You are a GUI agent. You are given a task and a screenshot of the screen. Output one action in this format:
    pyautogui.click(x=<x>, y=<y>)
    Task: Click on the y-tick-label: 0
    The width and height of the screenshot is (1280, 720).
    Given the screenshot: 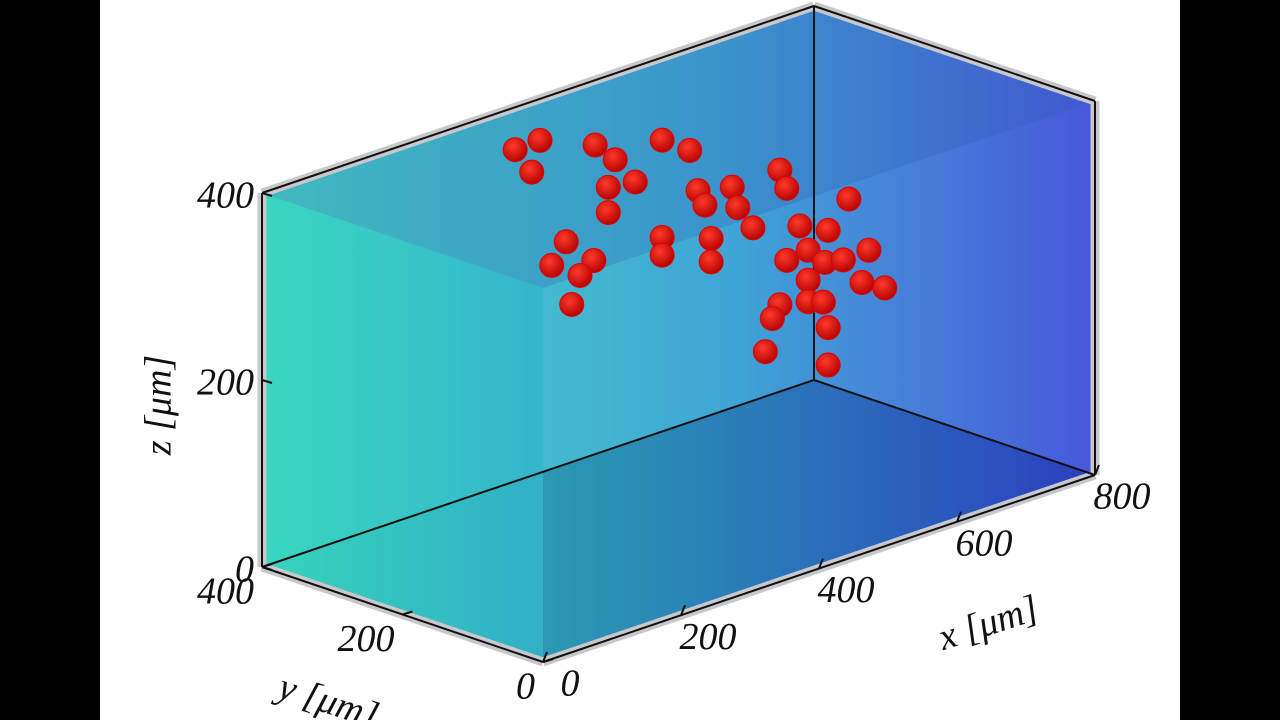 What is the action you would take?
    pyautogui.click(x=525, y=687)
    